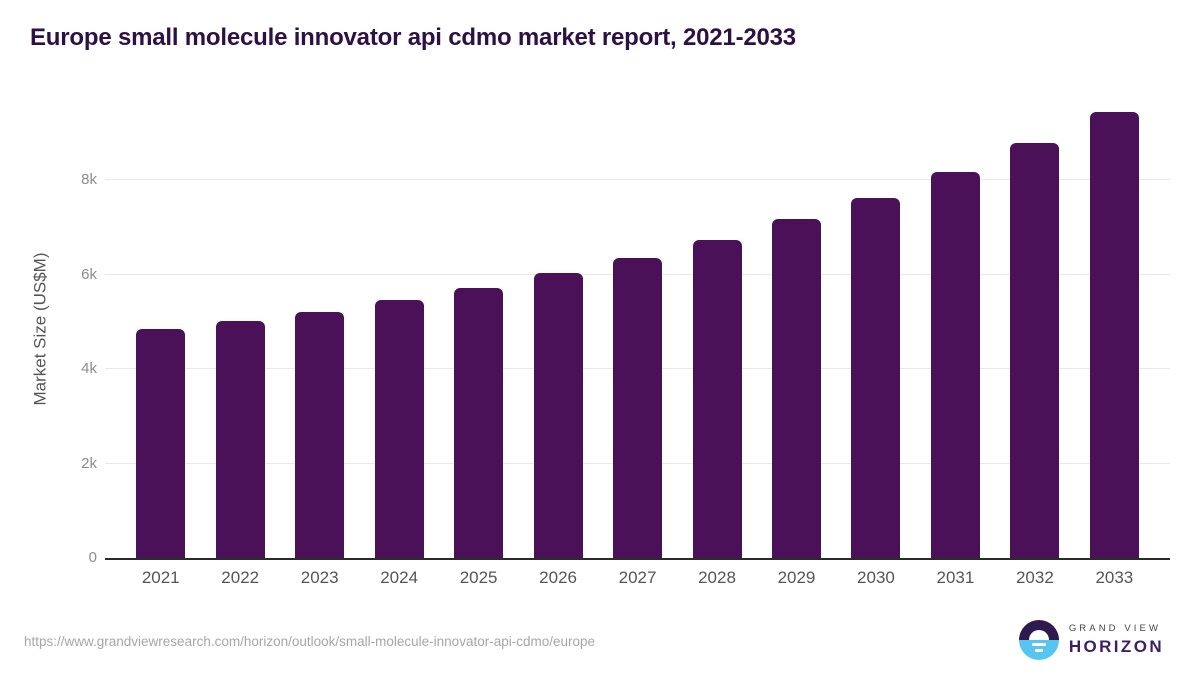 This screenshot has width=1200, height=675. Describe the element at coordinates (89, 180) in the screenshot. I see `y-tick-8k: 8k` at that location.